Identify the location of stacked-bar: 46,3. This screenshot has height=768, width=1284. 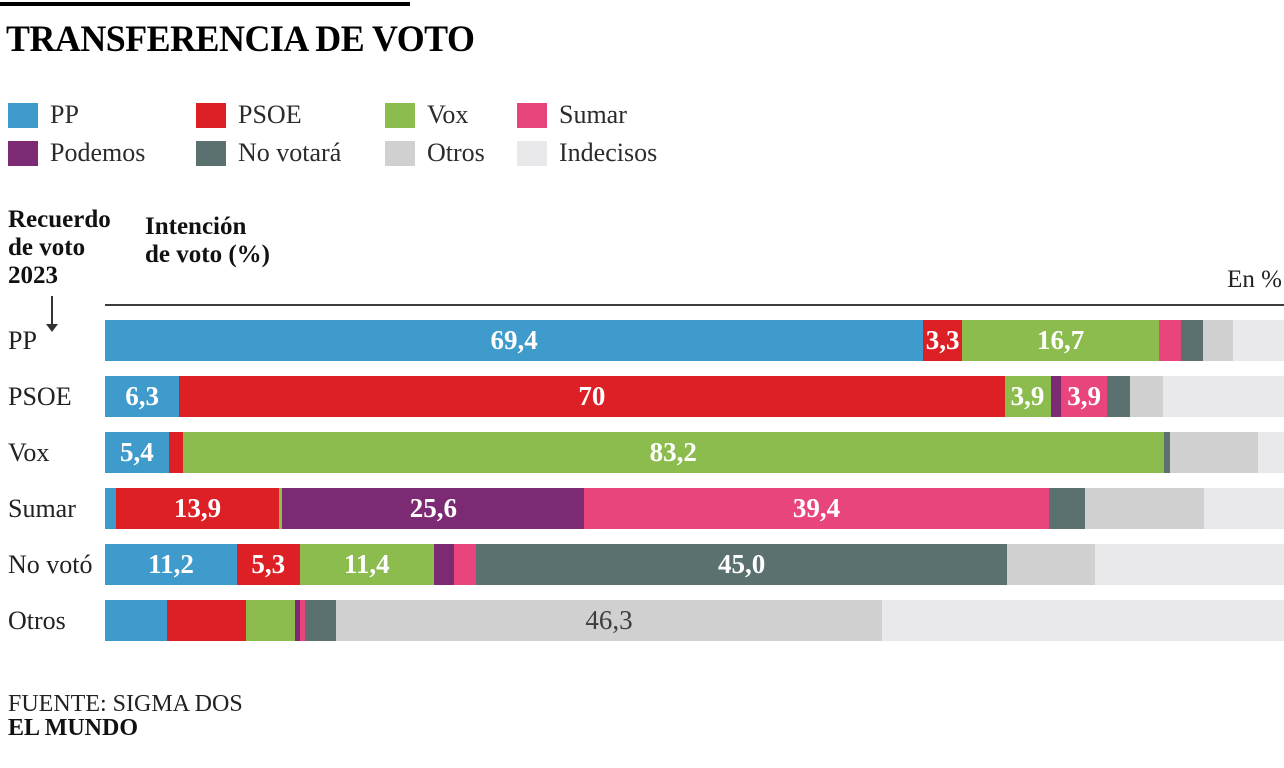
(694, 620).